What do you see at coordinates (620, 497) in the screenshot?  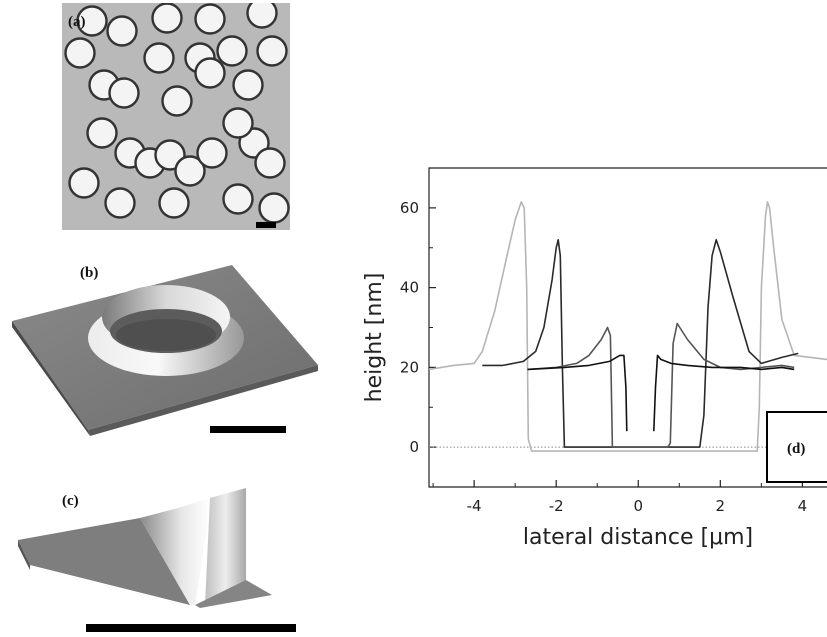 I see `x-axis-ticks: -4 -2 0 2 4` at bounding box center [620, 497].